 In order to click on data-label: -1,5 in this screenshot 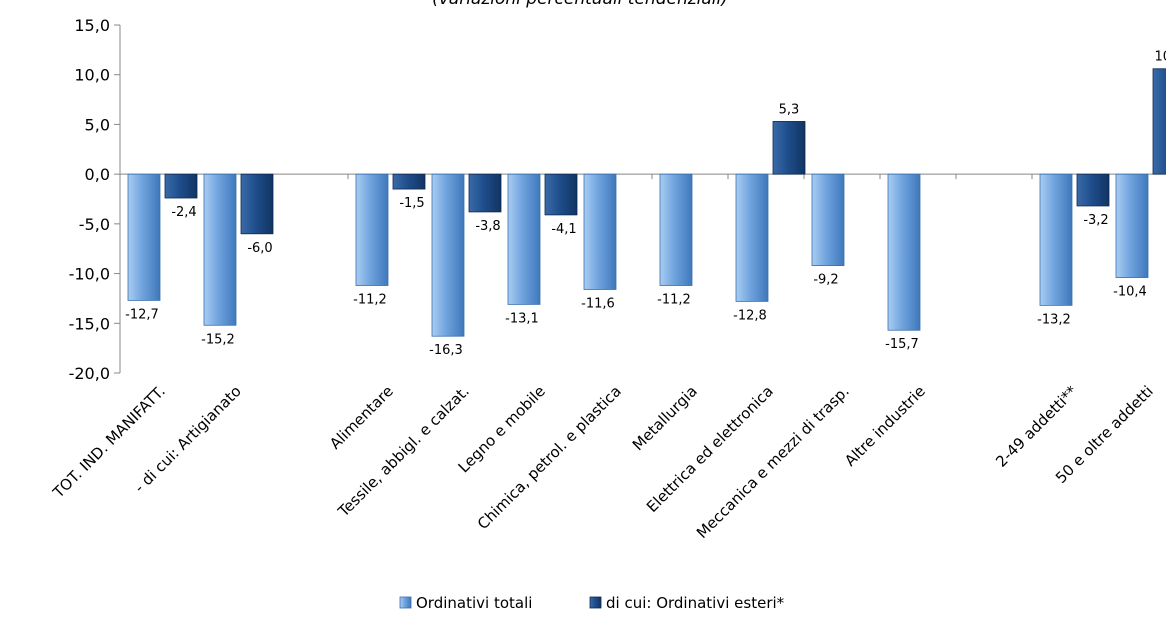, I will do `click(411, 203)`.